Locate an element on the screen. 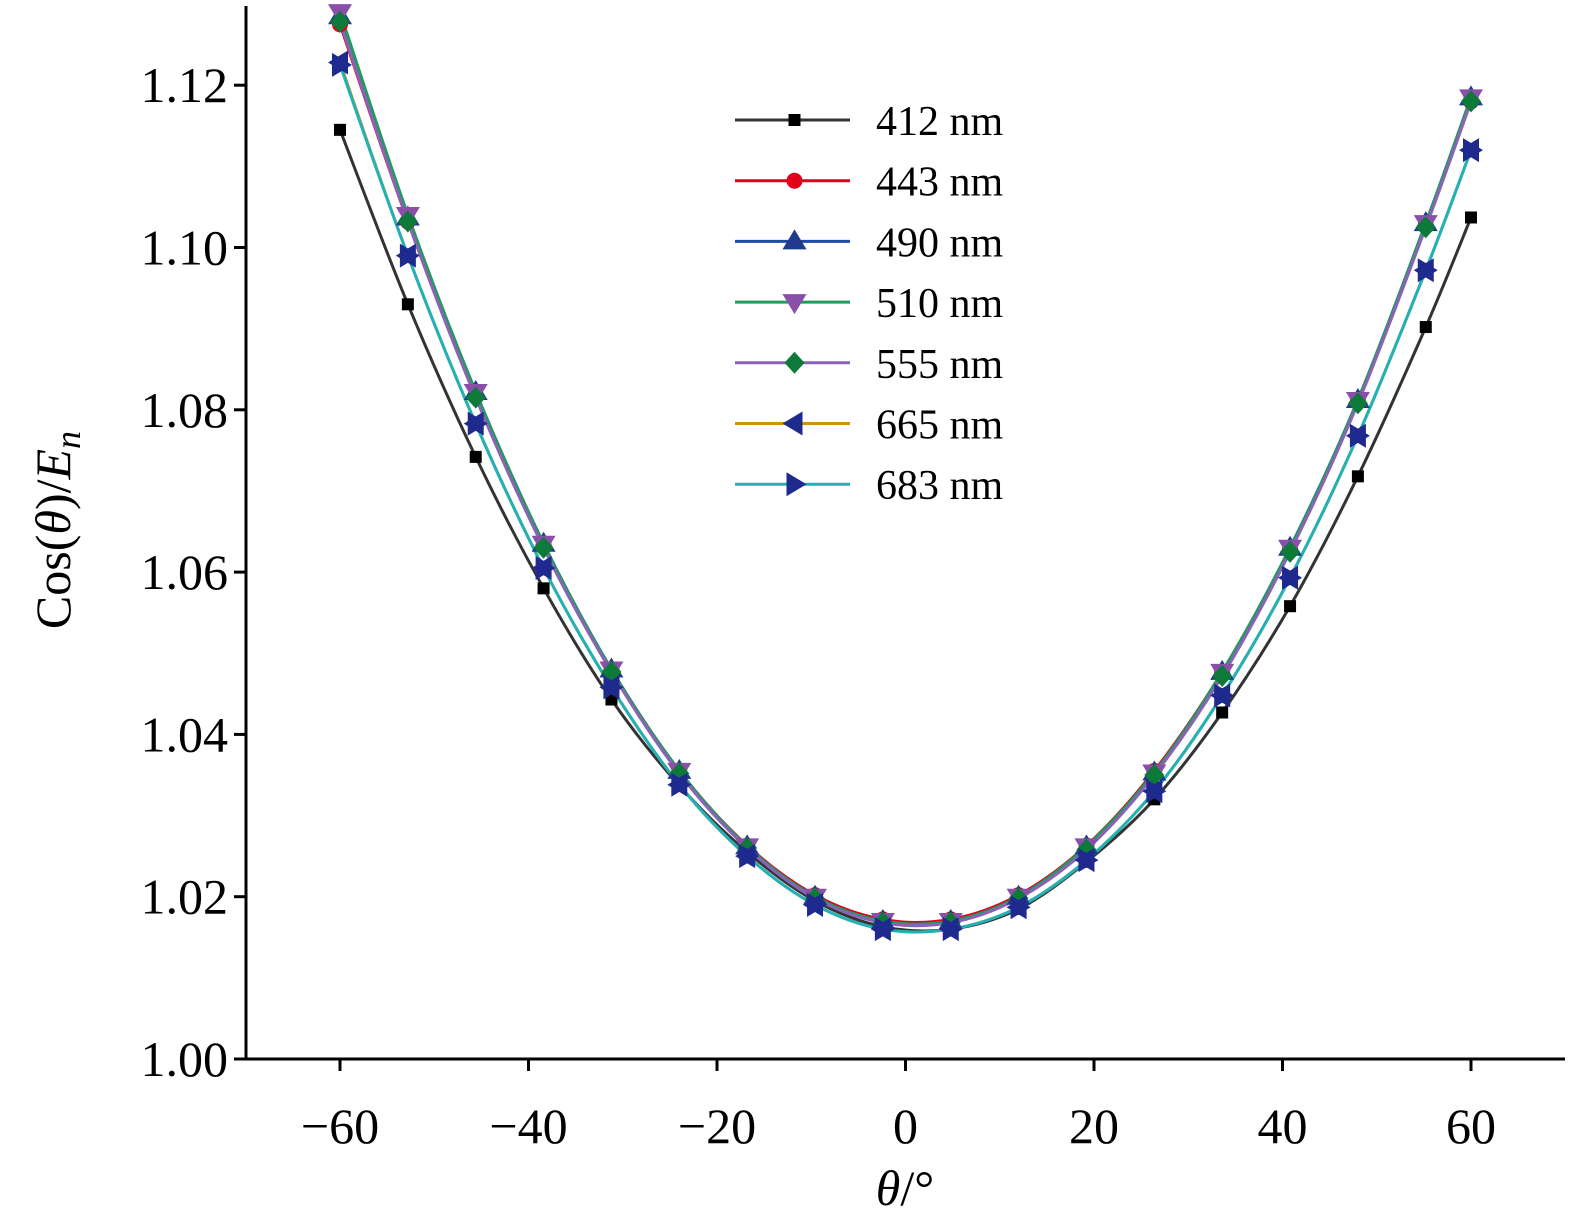  x-tick-label: 20 is located at coordinates (1094, 1126).